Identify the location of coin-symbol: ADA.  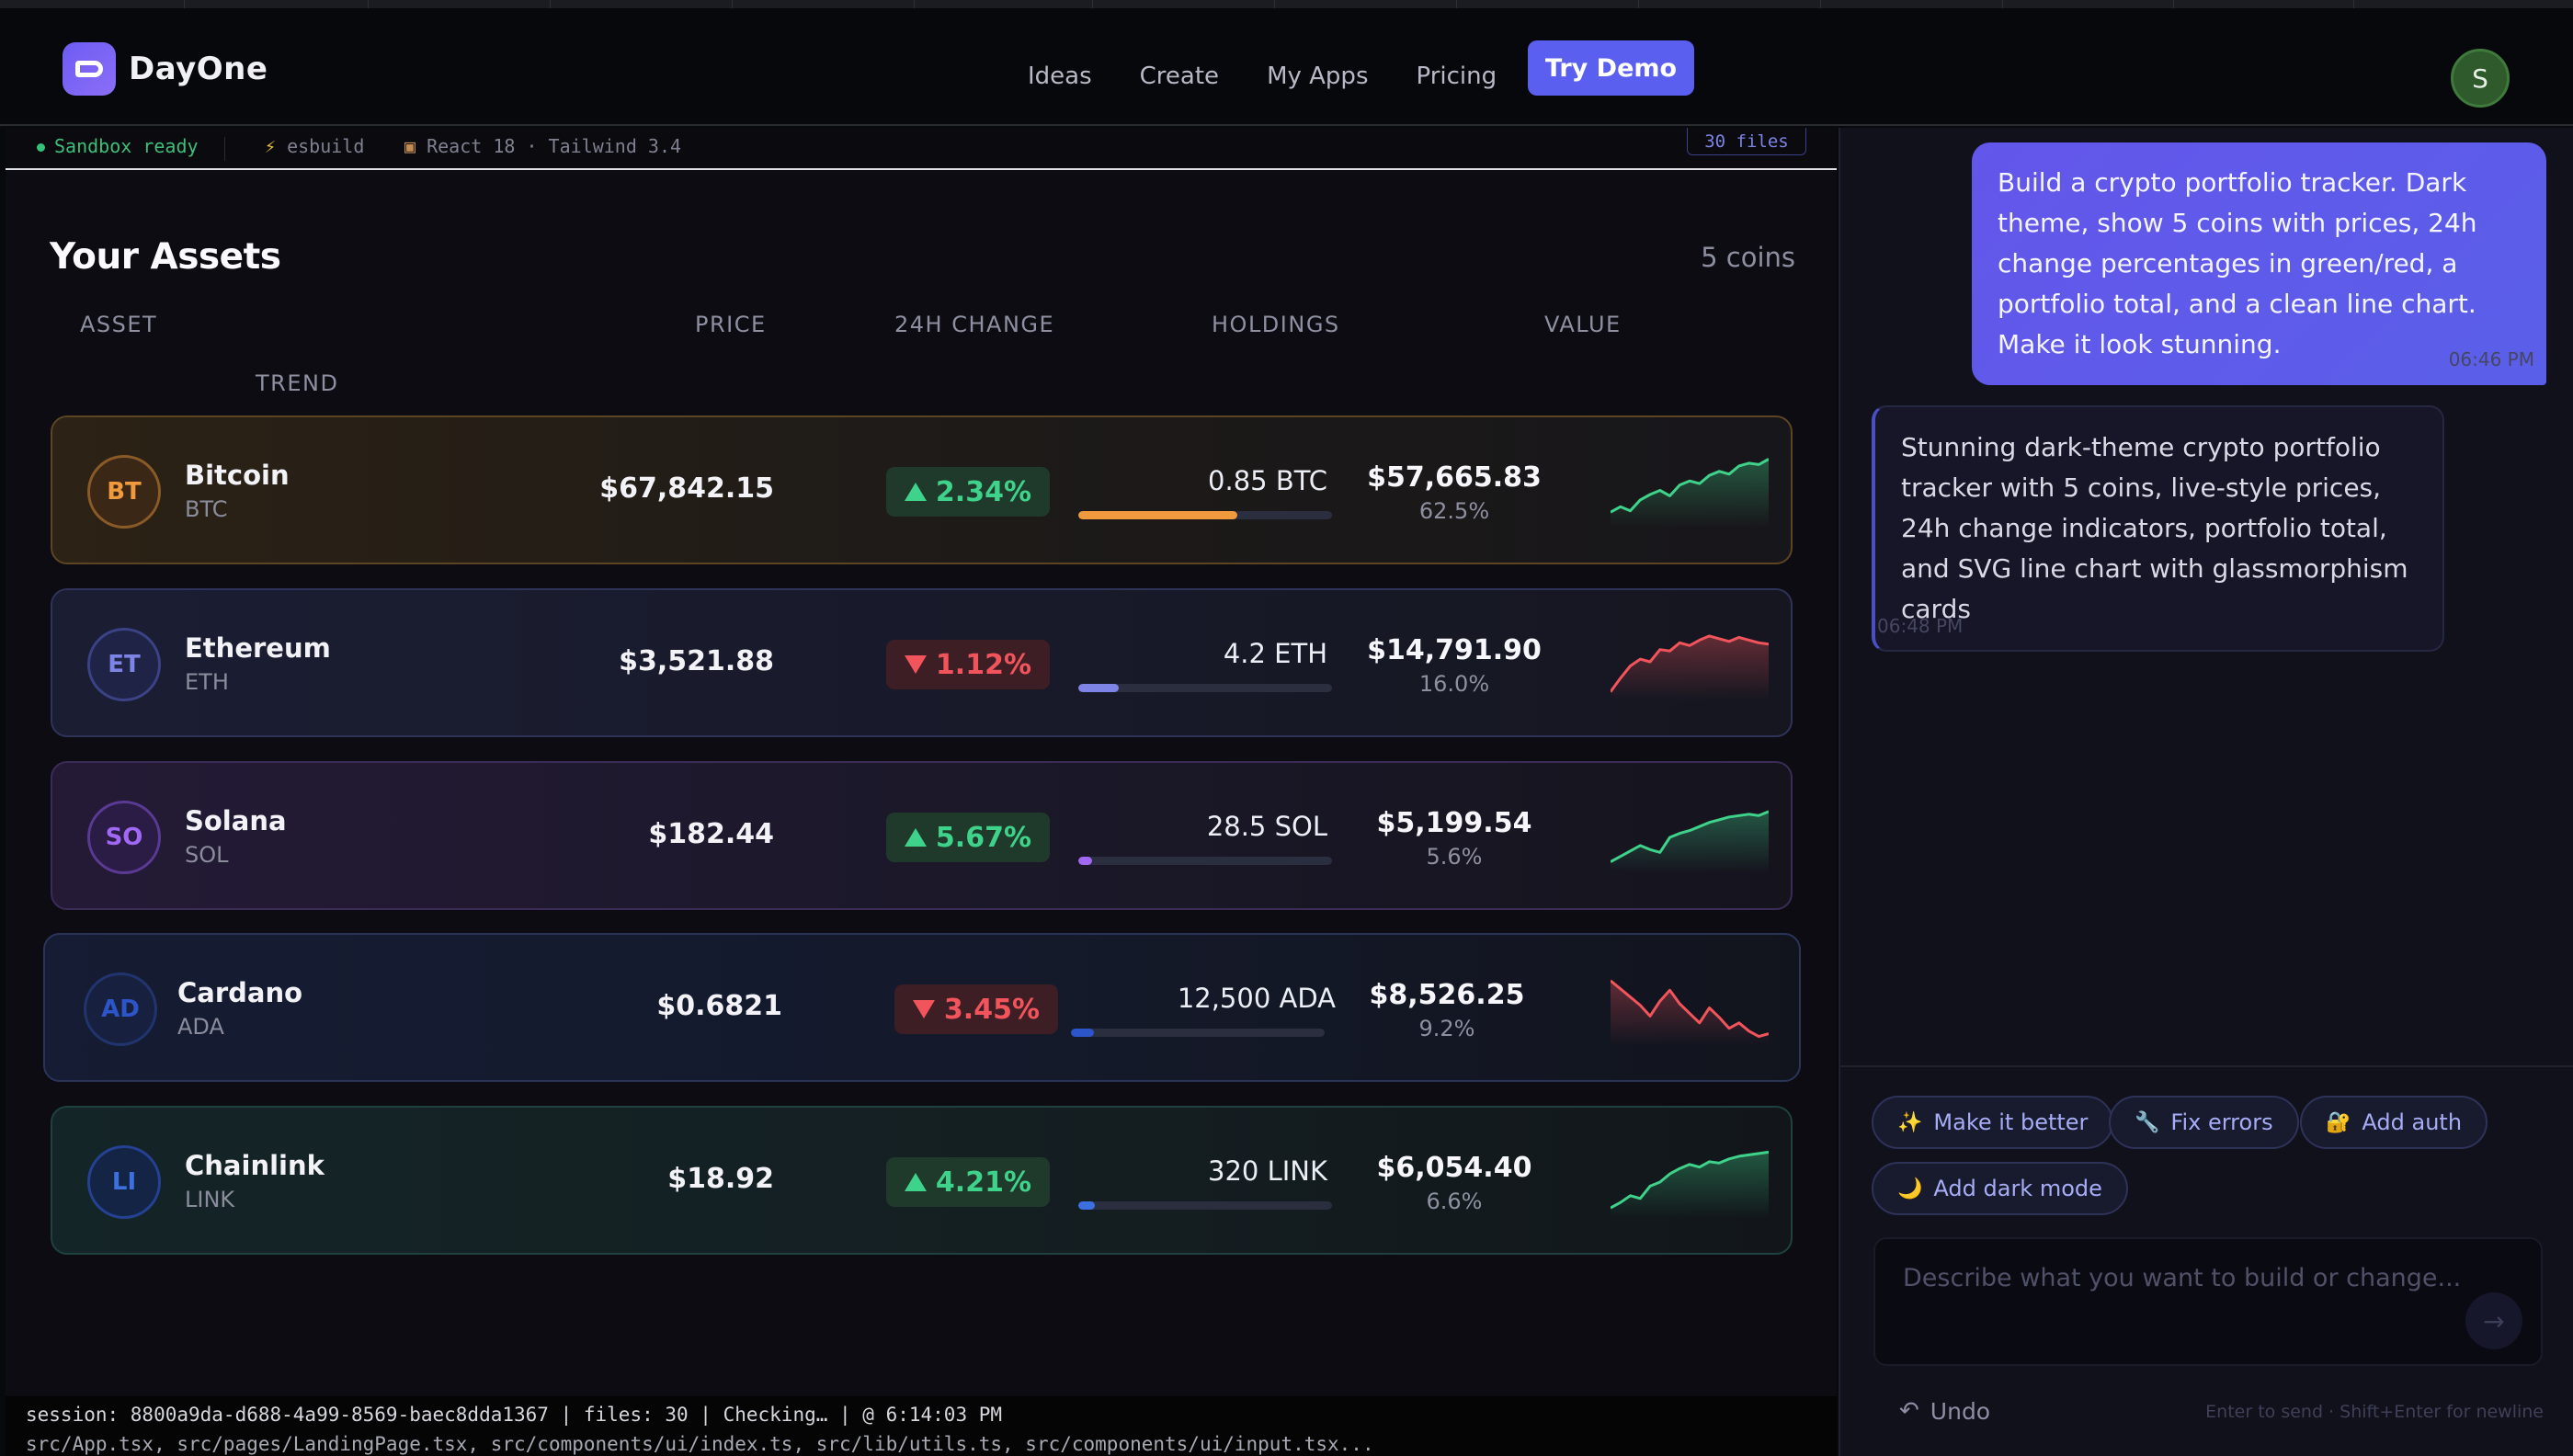
(200, 1027).